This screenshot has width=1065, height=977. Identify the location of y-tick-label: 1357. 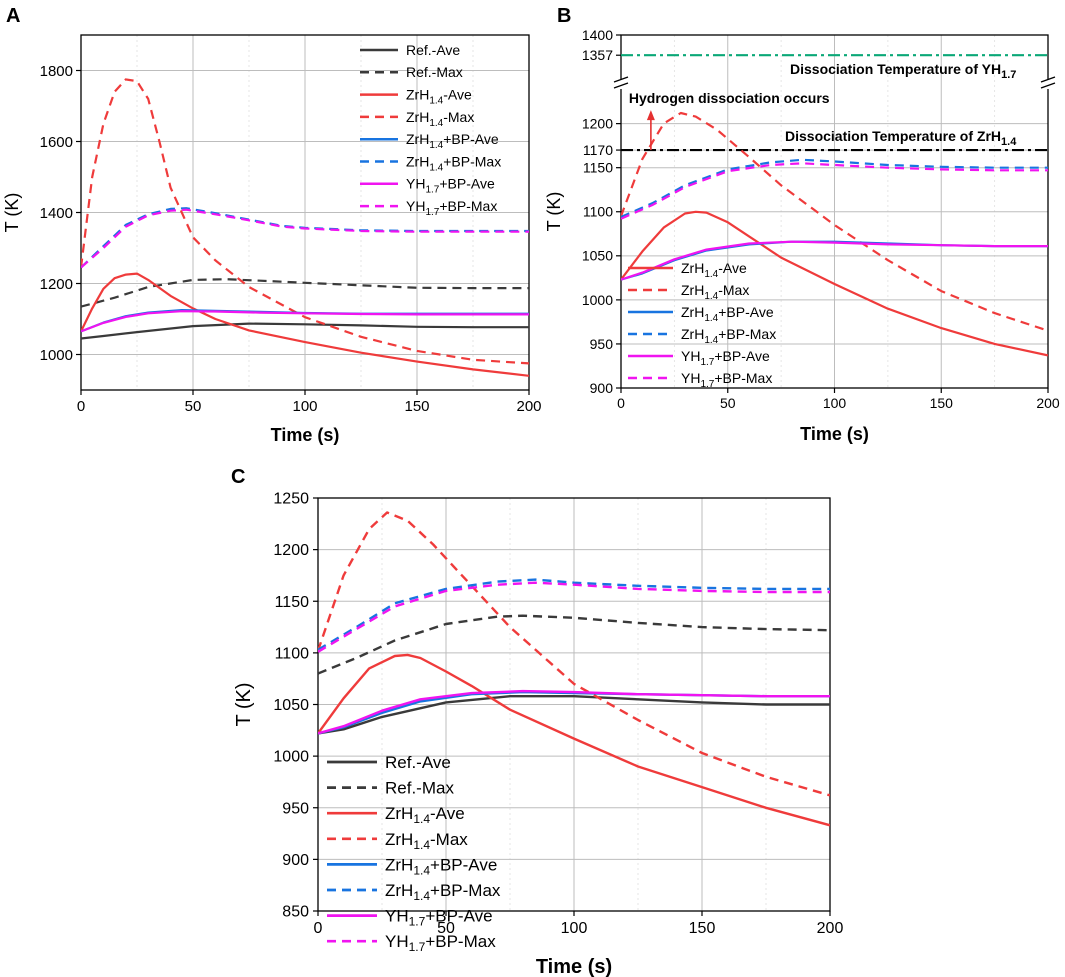
(597, 55).